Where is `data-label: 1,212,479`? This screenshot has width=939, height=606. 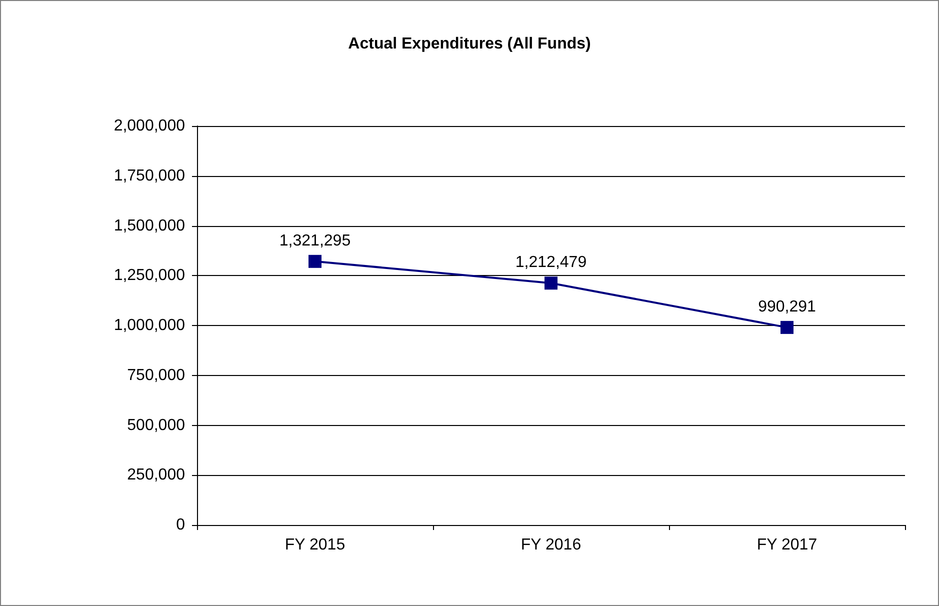
data-label: 1,212,479 is located at coordinates (551, 263).